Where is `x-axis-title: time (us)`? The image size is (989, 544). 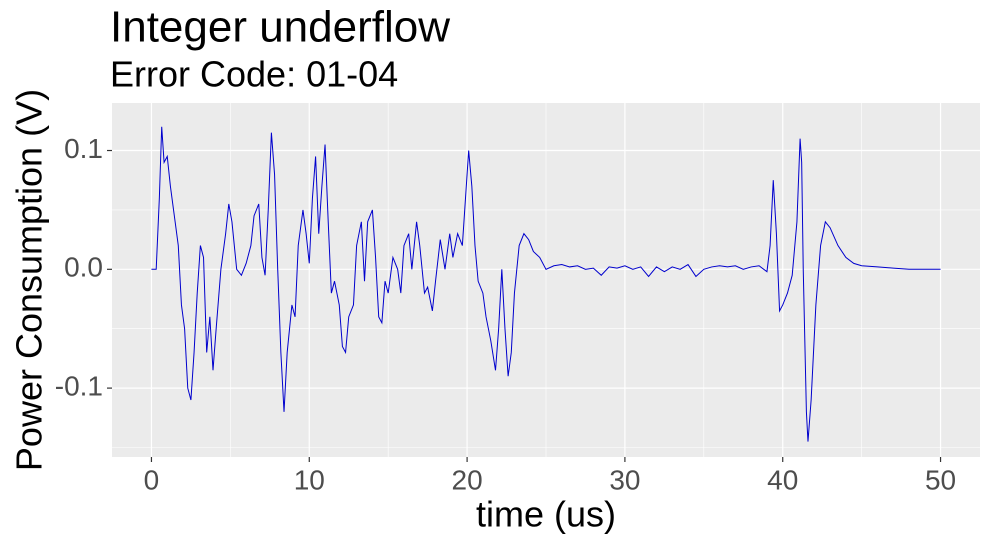 x-axis-title: time (us) is located at coordinates (546, 514).